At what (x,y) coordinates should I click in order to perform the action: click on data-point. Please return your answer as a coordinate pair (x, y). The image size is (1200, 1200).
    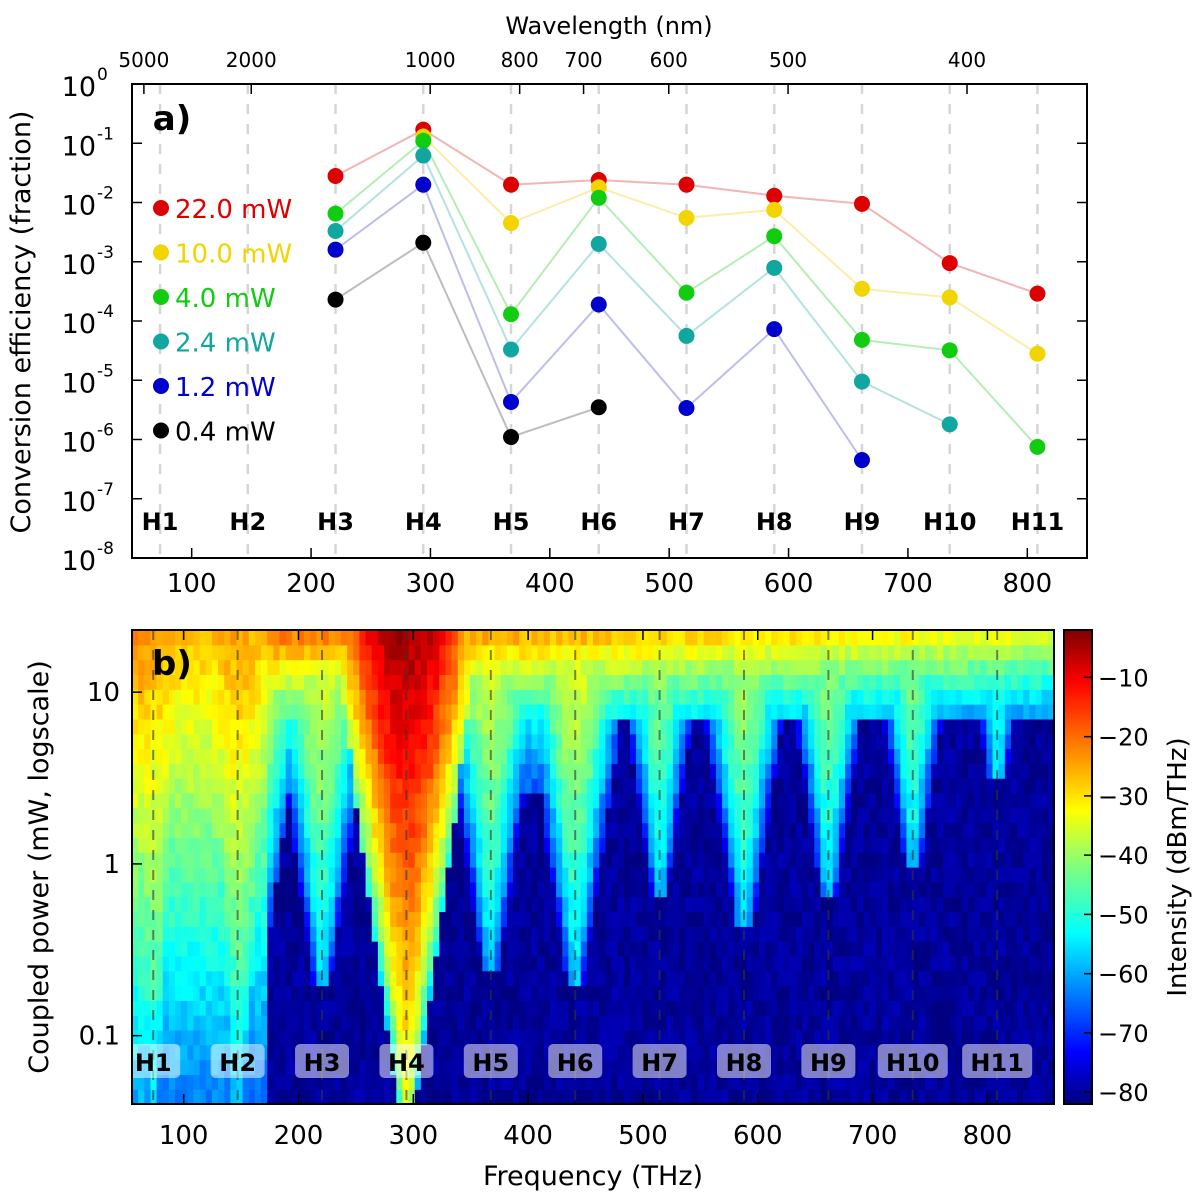
    Looking at the image, I should click on (511, 401).